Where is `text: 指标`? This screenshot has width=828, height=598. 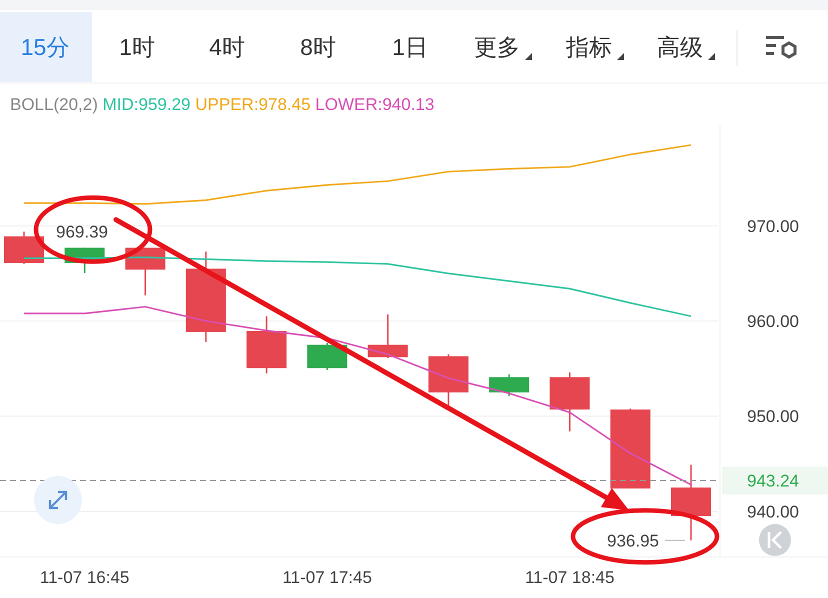 text: 指标 is located at coordinates (588, 47).